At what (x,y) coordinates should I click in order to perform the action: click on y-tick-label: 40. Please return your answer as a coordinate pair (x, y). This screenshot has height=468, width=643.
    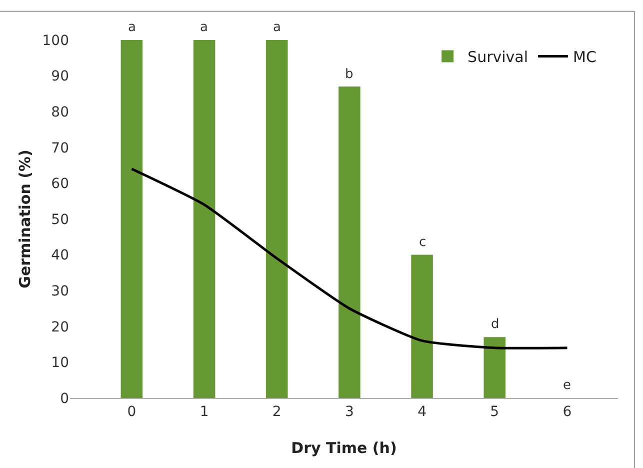
    Looking at the image, I should click on (60, 256).